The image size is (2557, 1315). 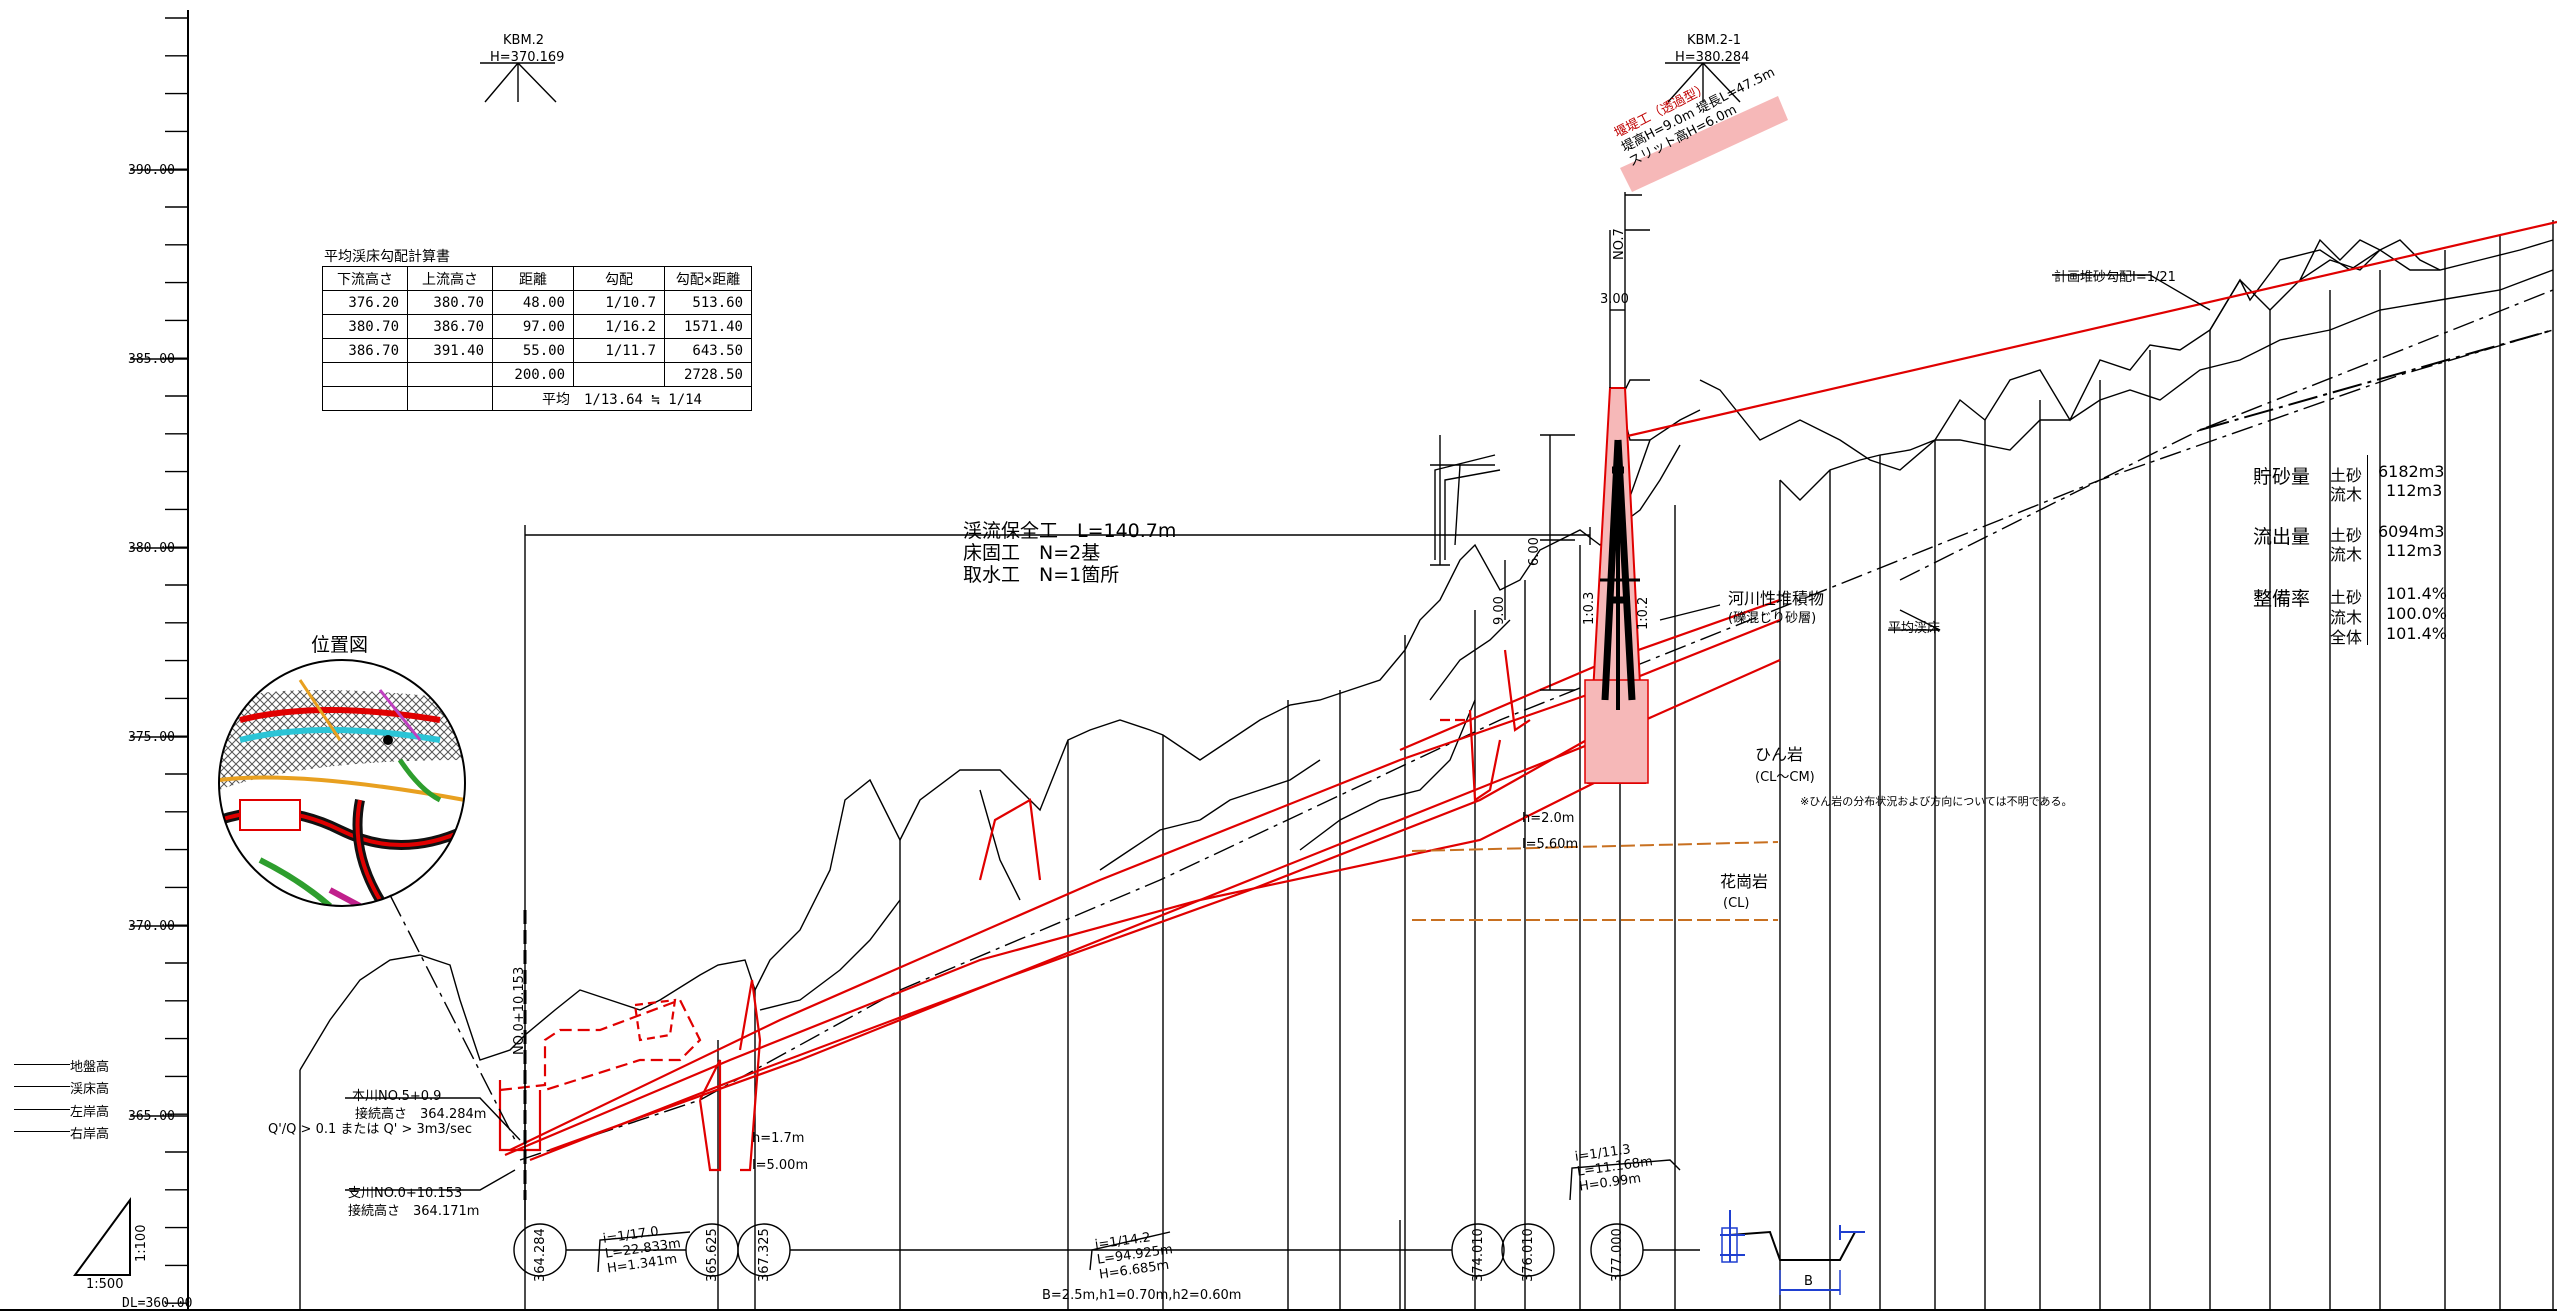 I want to click on column-header: 勾配×距離, so click(x=708, y=278).